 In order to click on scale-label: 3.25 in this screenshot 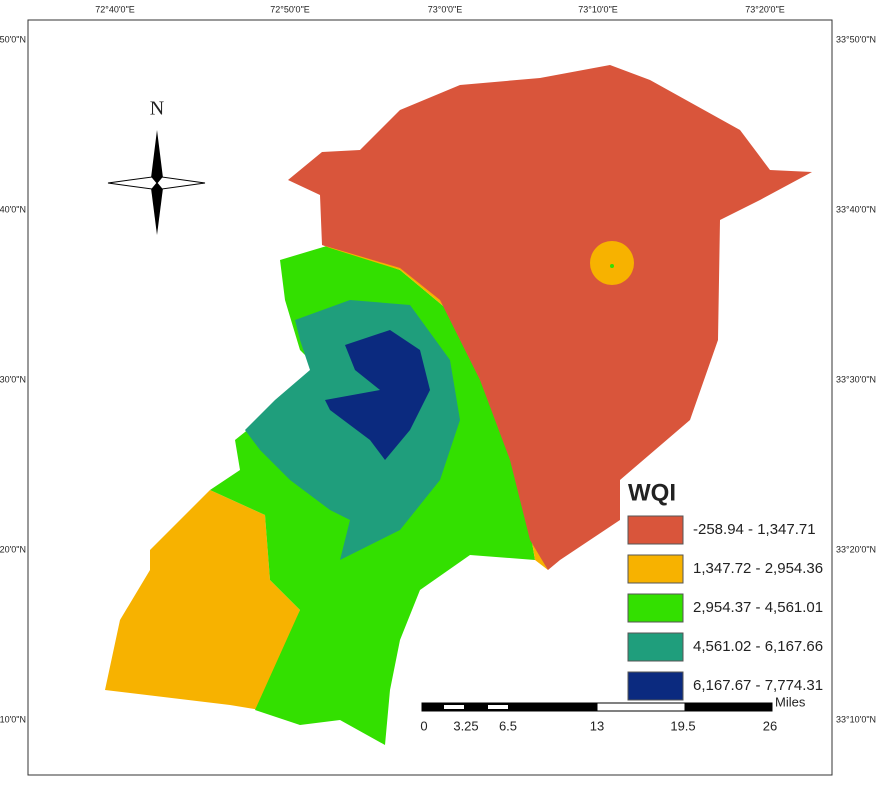, I will do `click(465, 725)`.